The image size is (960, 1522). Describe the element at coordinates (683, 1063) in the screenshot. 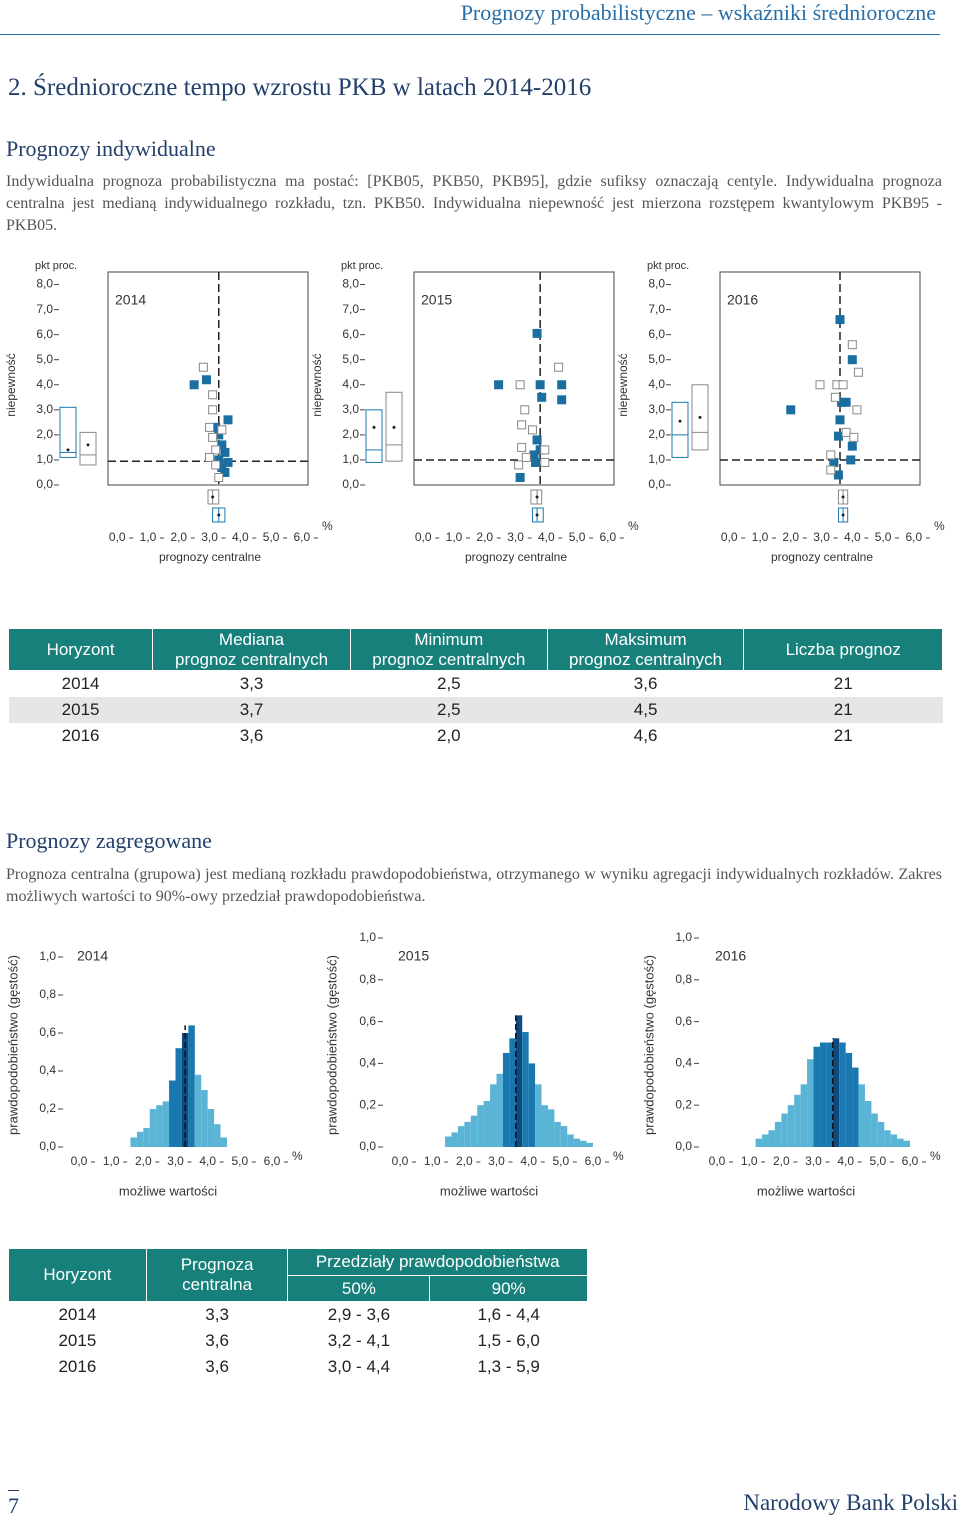

I see `y-tick-label: 0,4` at that location.